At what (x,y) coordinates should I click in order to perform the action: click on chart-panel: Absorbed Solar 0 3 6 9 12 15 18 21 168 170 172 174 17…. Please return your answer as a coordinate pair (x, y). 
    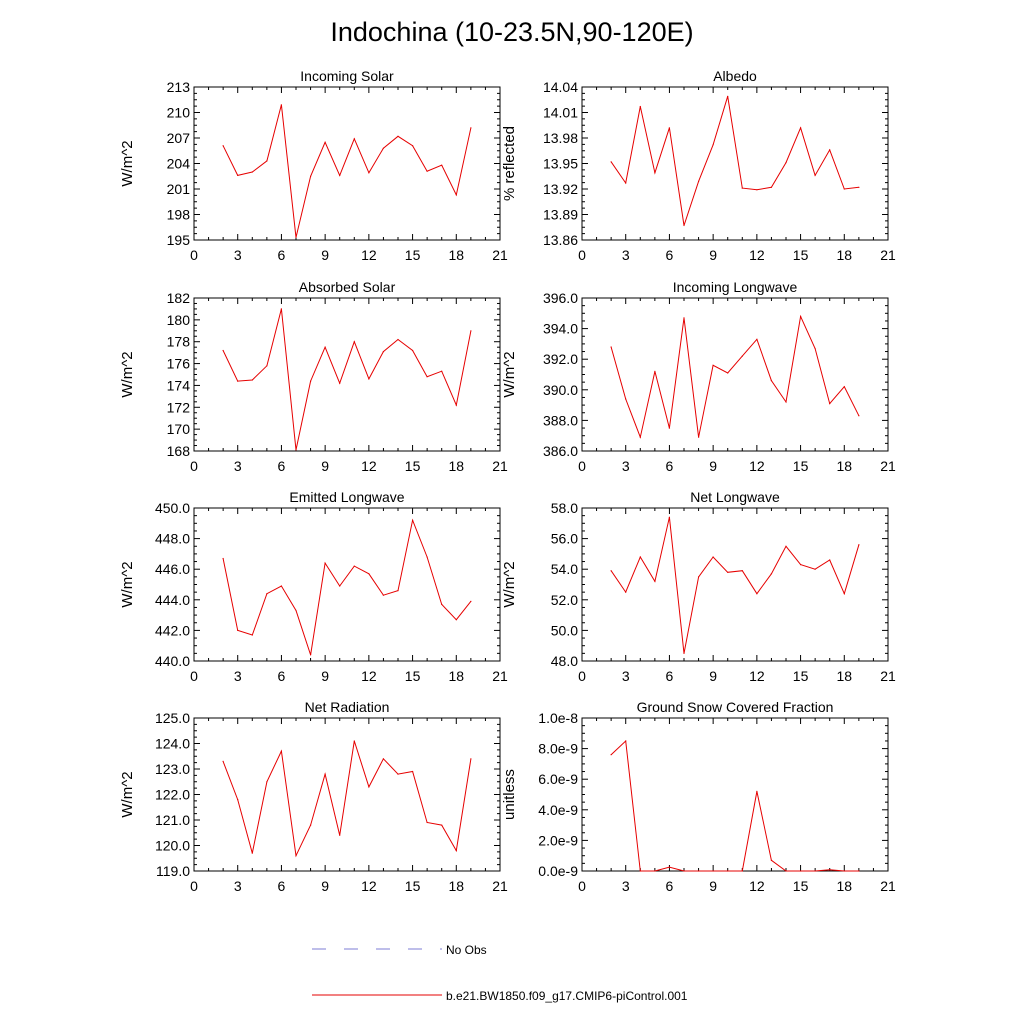
    Looking at the image, I should click on (313, 376).